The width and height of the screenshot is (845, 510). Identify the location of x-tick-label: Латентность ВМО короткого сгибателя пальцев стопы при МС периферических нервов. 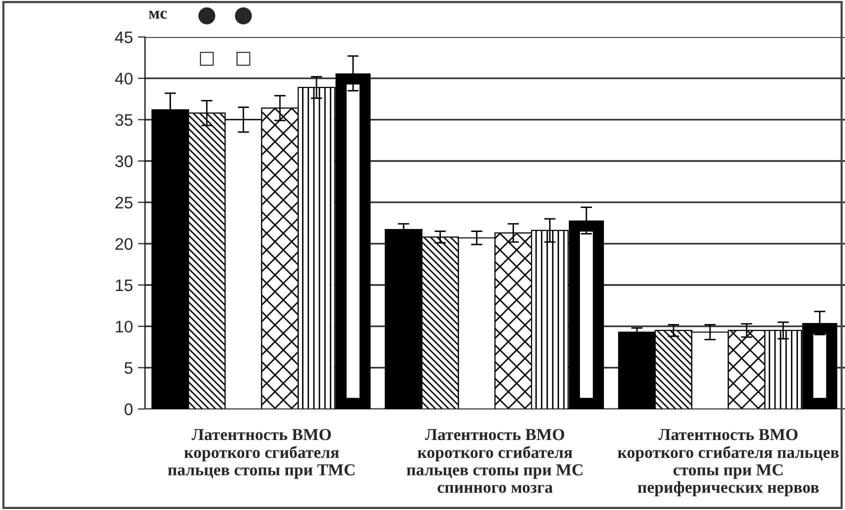
(728, 462).